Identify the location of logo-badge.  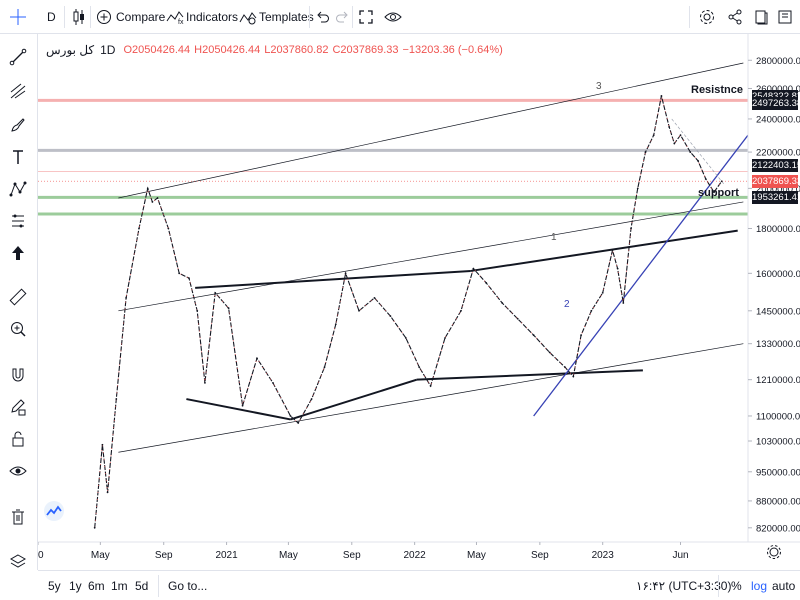
(54, 511).